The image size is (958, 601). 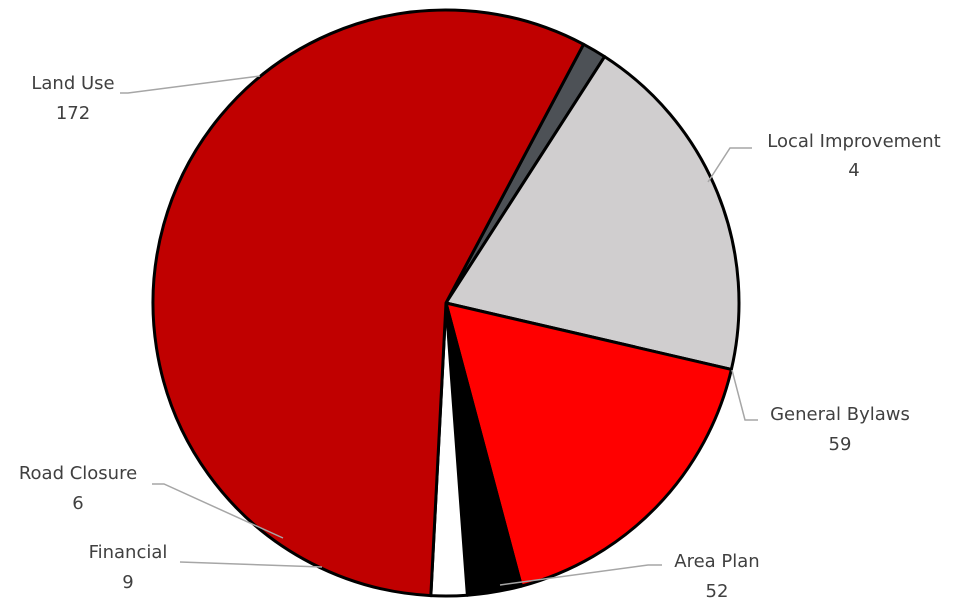 What do you see at coordinates (853, 141) in the screenshot?
I see `label-name-local-improvement: Local Improvement` at bounding box center [853, 141].